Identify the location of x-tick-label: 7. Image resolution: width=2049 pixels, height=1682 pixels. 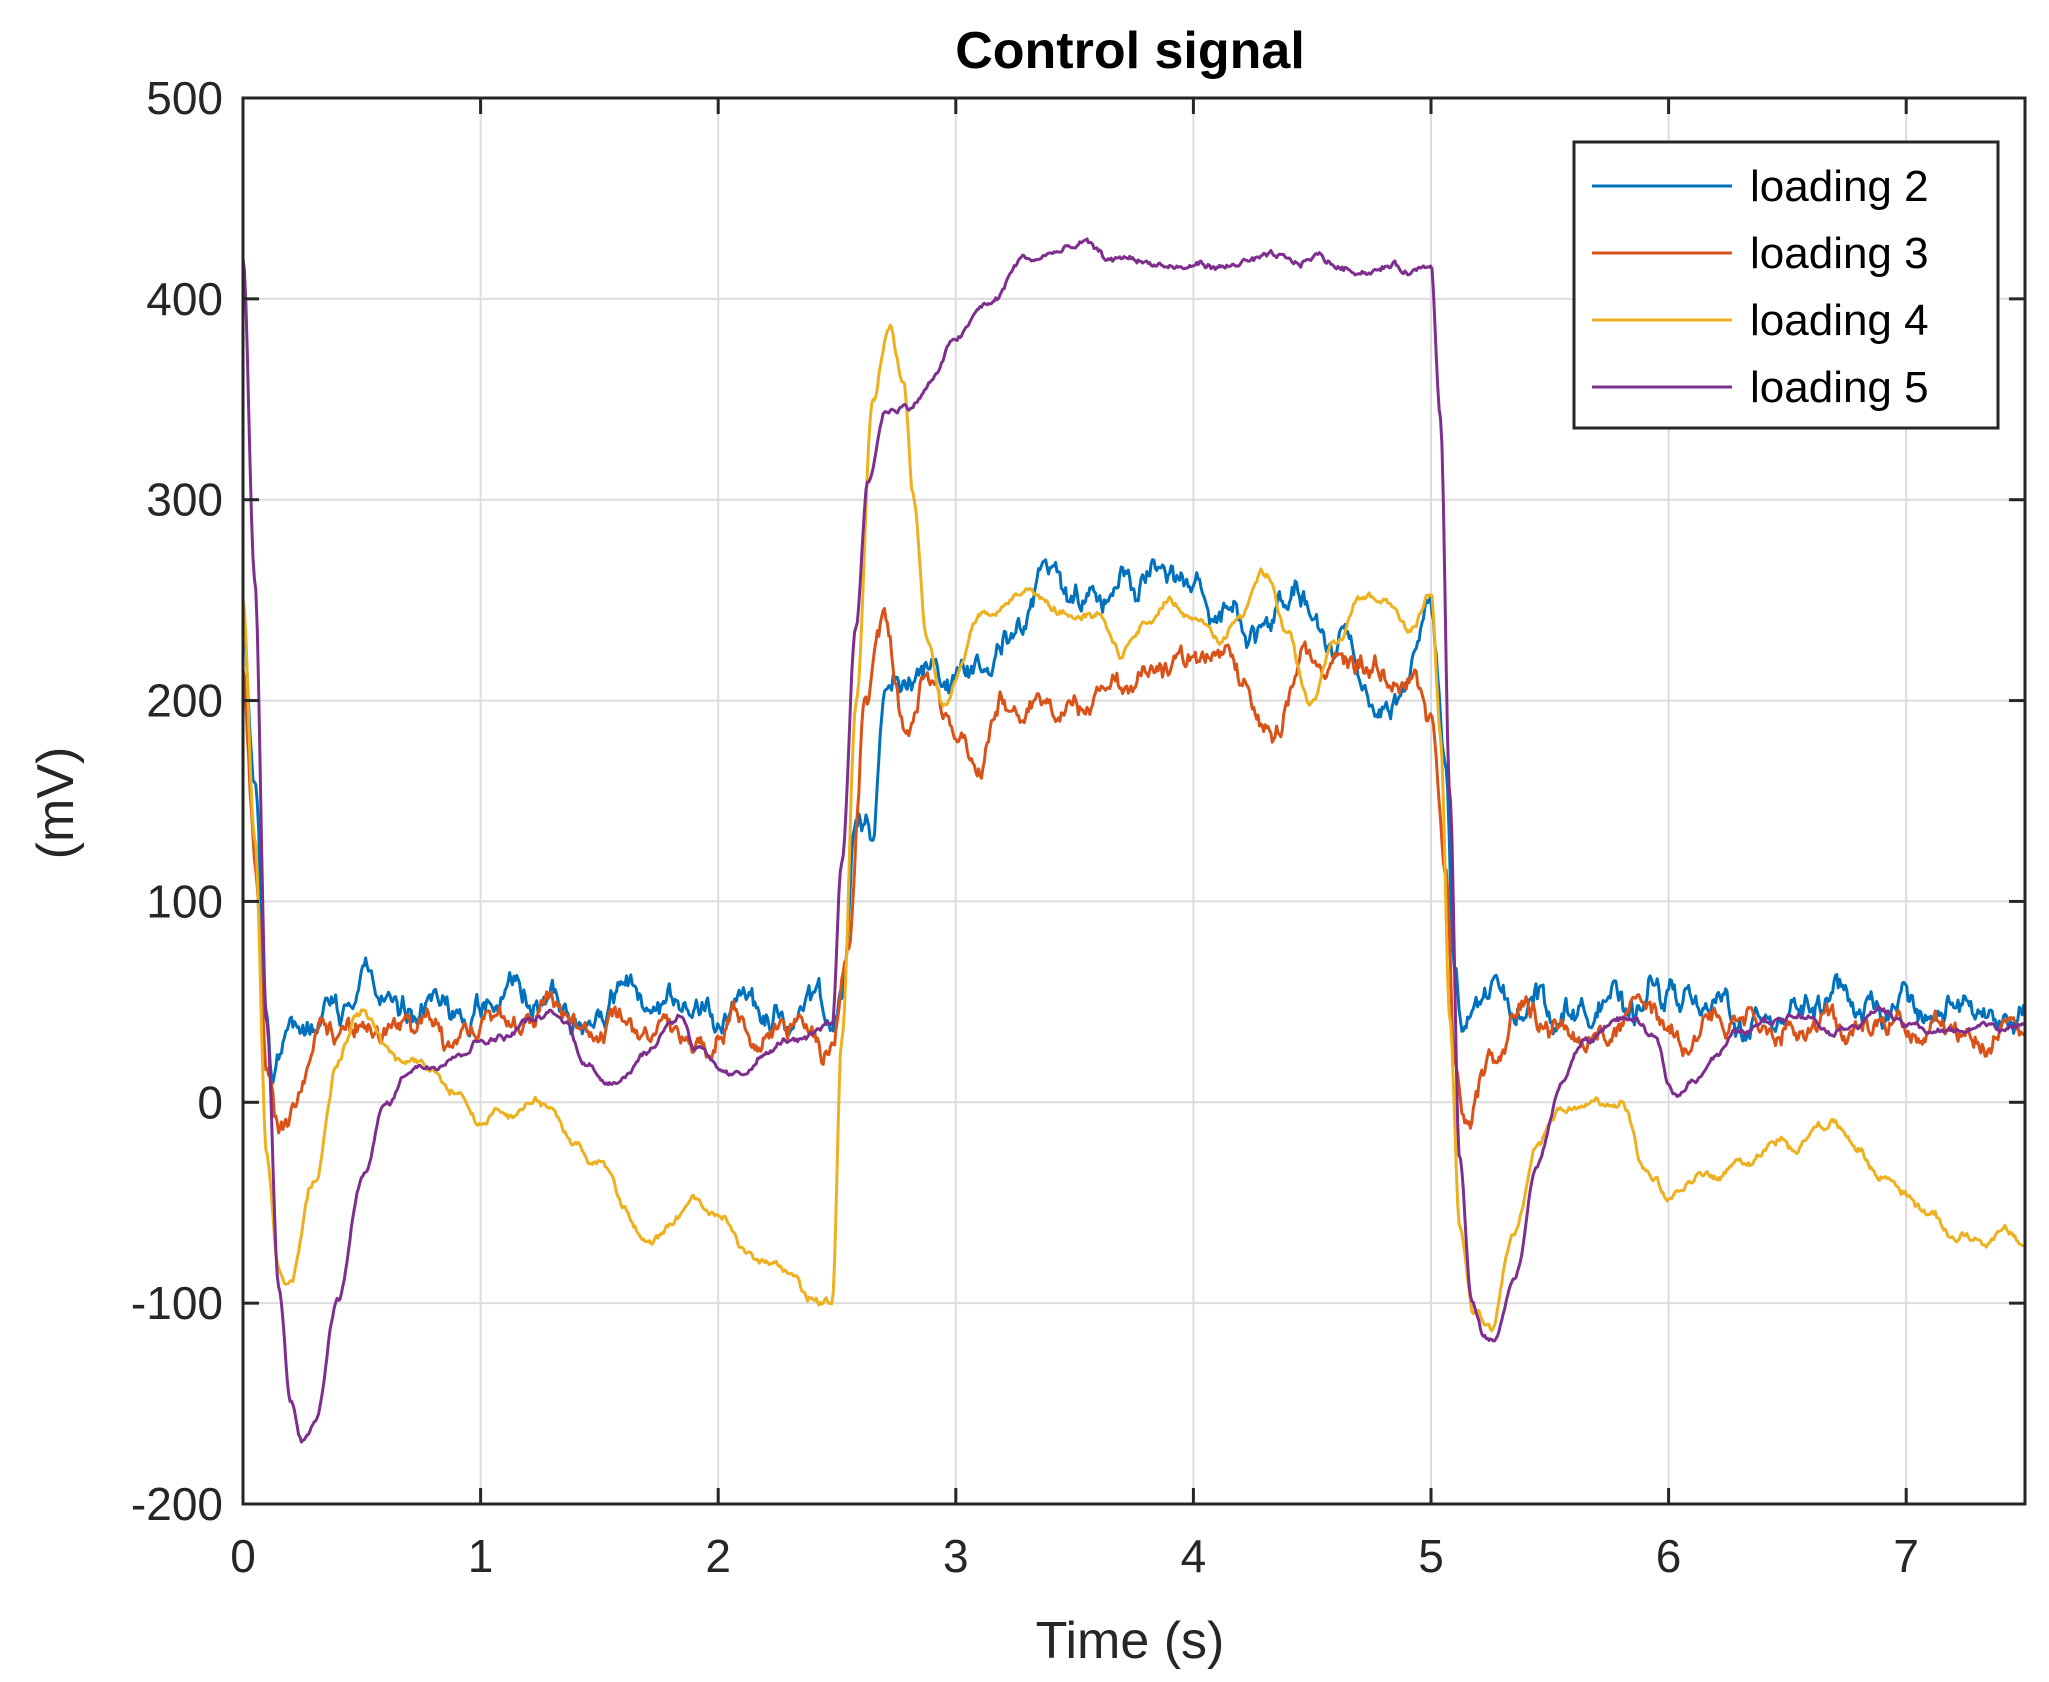
(1906, 1556).